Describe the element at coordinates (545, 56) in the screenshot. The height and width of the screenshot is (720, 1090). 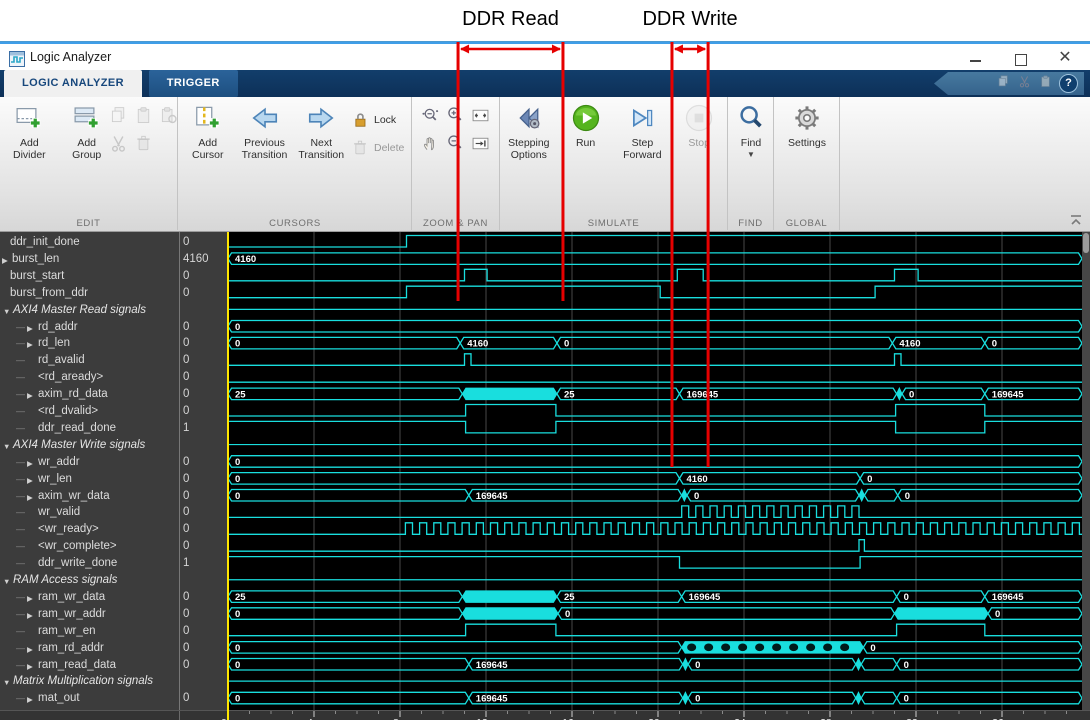
I see `title-bar: Logic Analyzer ✕` at that location.